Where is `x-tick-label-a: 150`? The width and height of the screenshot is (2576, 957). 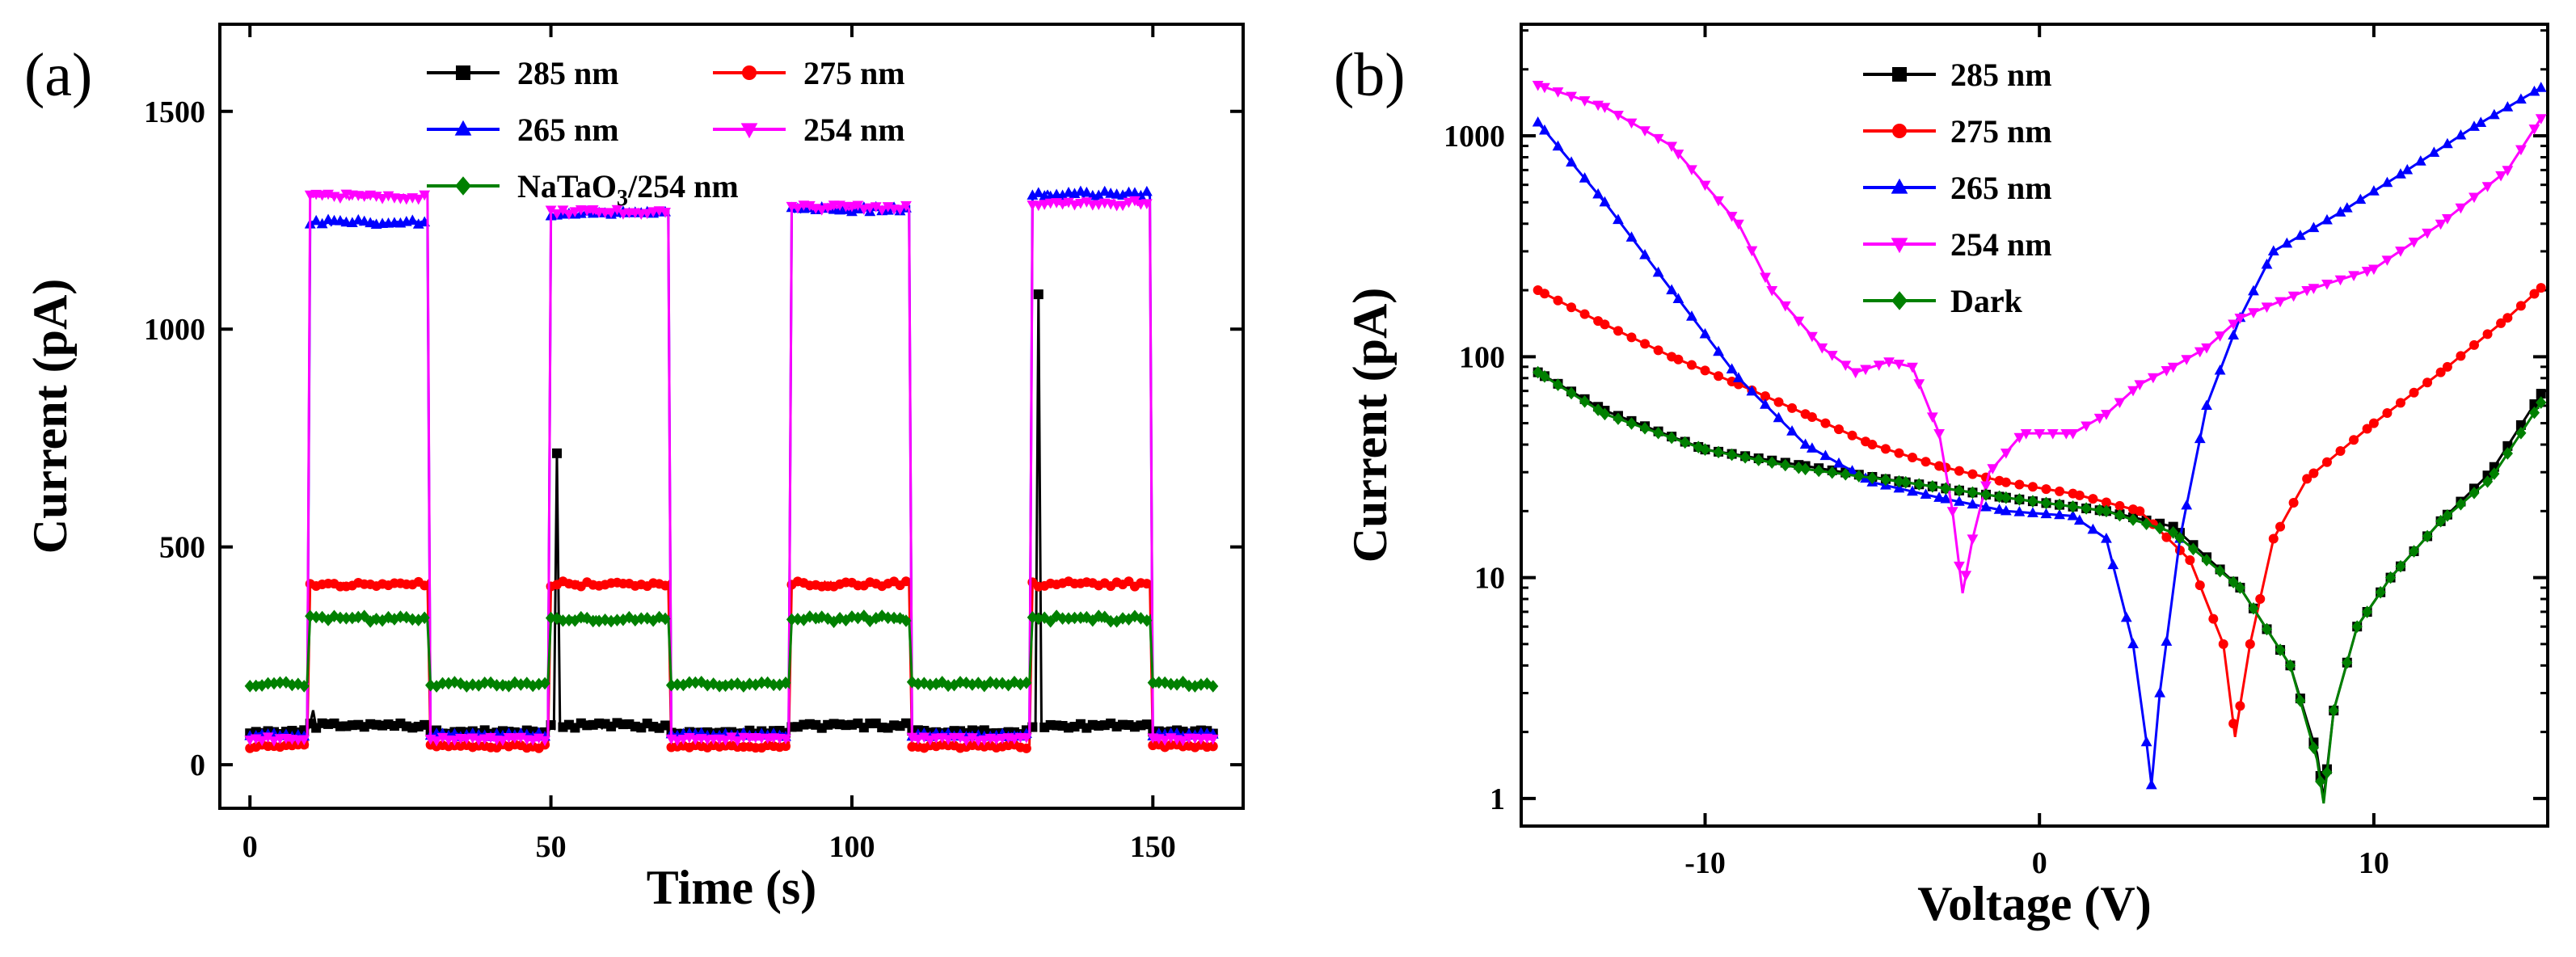
x-tick-label-a: 150 is located at coordinates (1153, 847).